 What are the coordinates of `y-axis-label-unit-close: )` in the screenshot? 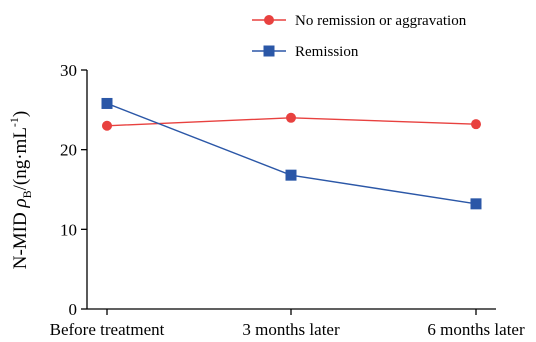 It's located at (20, 114).